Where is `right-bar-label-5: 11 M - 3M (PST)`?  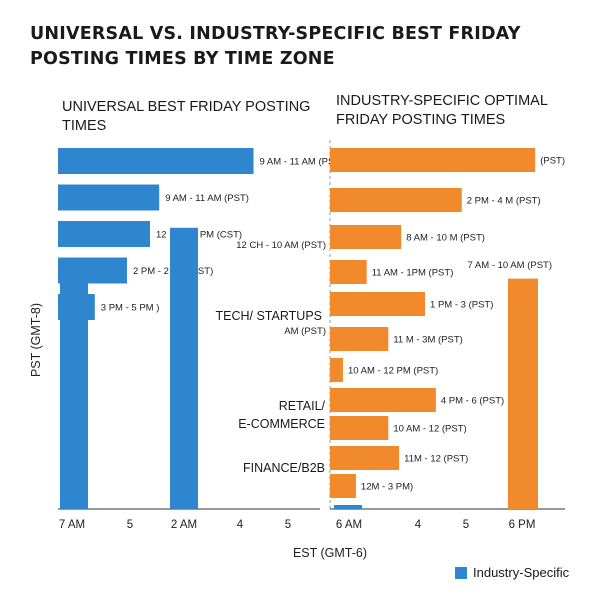 right-bar-label-5: 11 M - 3M (PST) is located at coordinates (428, 340).